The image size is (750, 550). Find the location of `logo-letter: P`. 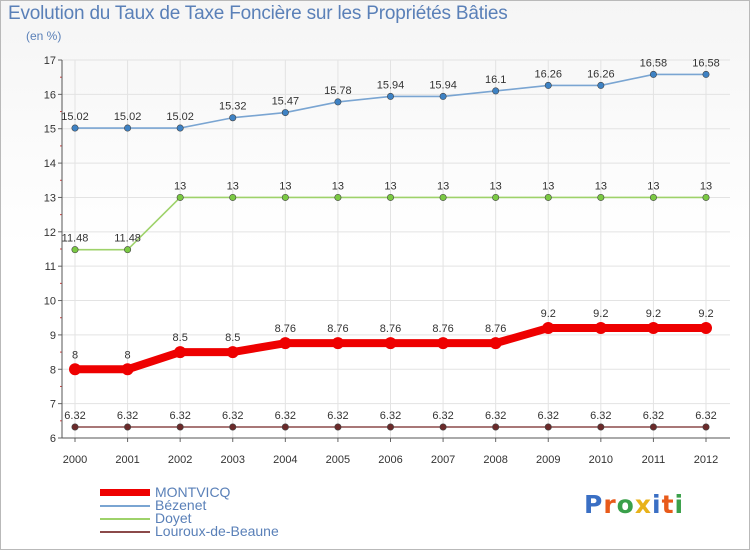

logo-letter: P is located at coordinates (594, 504).